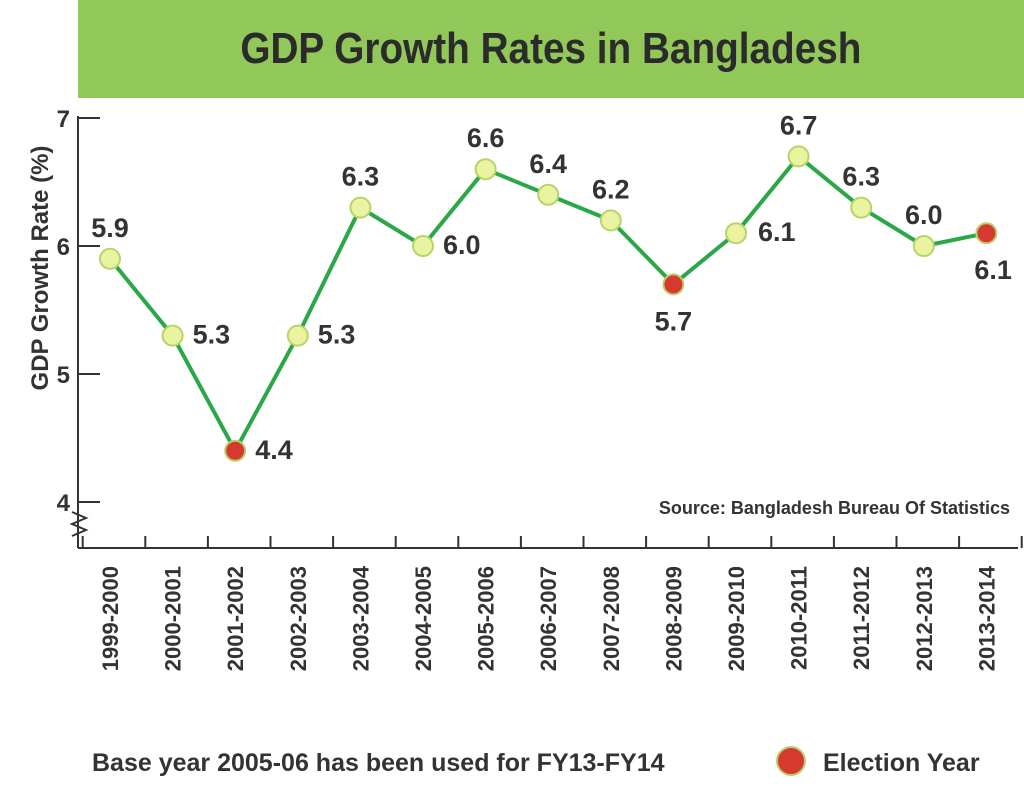  I want to click on x-category-label: 2010-2011, so click(799, 618).